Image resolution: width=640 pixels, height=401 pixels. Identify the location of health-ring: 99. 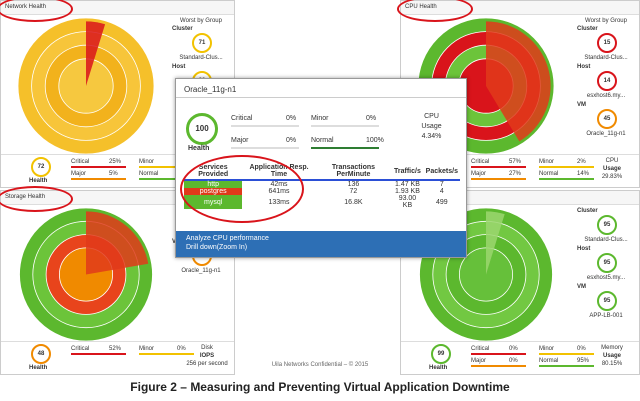
(441, 354).